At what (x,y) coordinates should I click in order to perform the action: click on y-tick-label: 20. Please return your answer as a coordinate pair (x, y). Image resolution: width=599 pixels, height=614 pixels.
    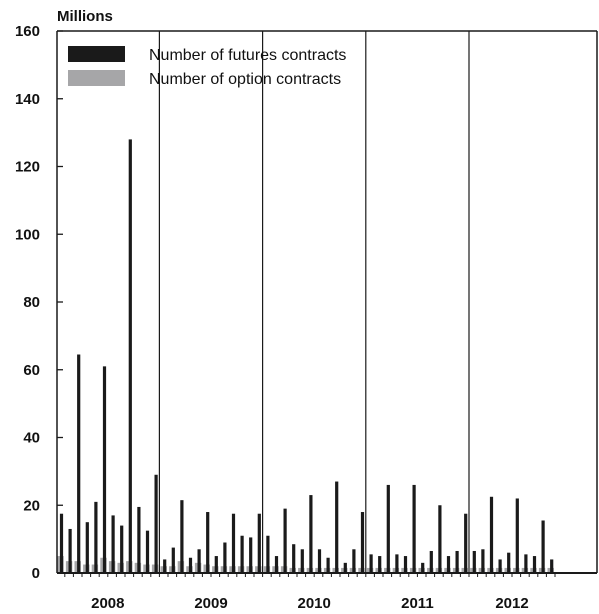
    Looking at the image, I should click on (31, 505).